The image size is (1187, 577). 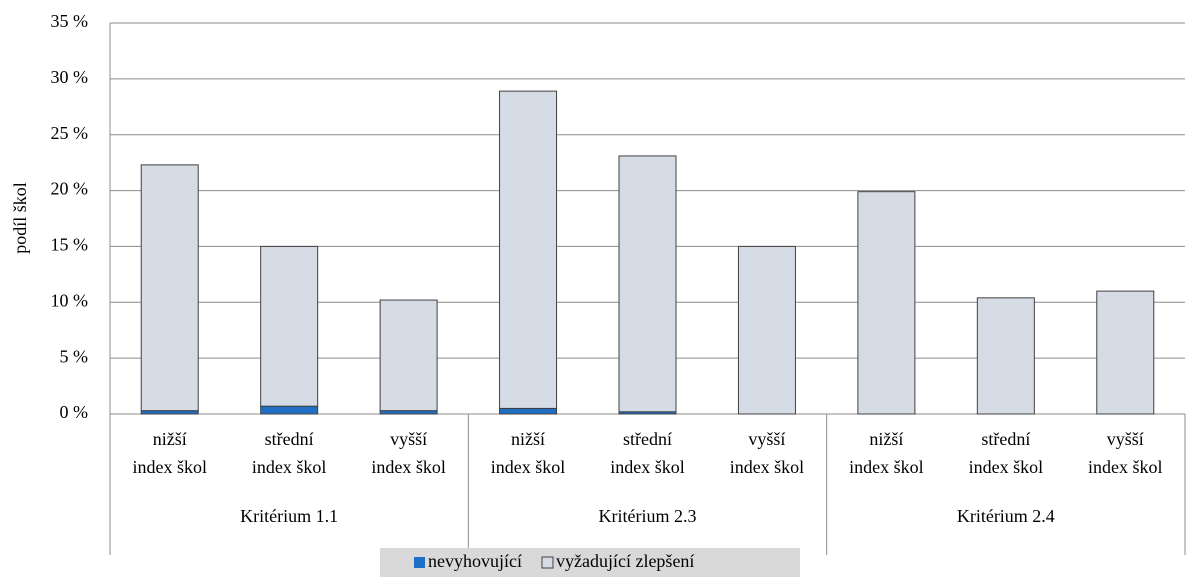 What do you see at coordinates (70, 300) in the screenshot?
I see `y-tick-label: 10 %` at bounding box center [70, 300].